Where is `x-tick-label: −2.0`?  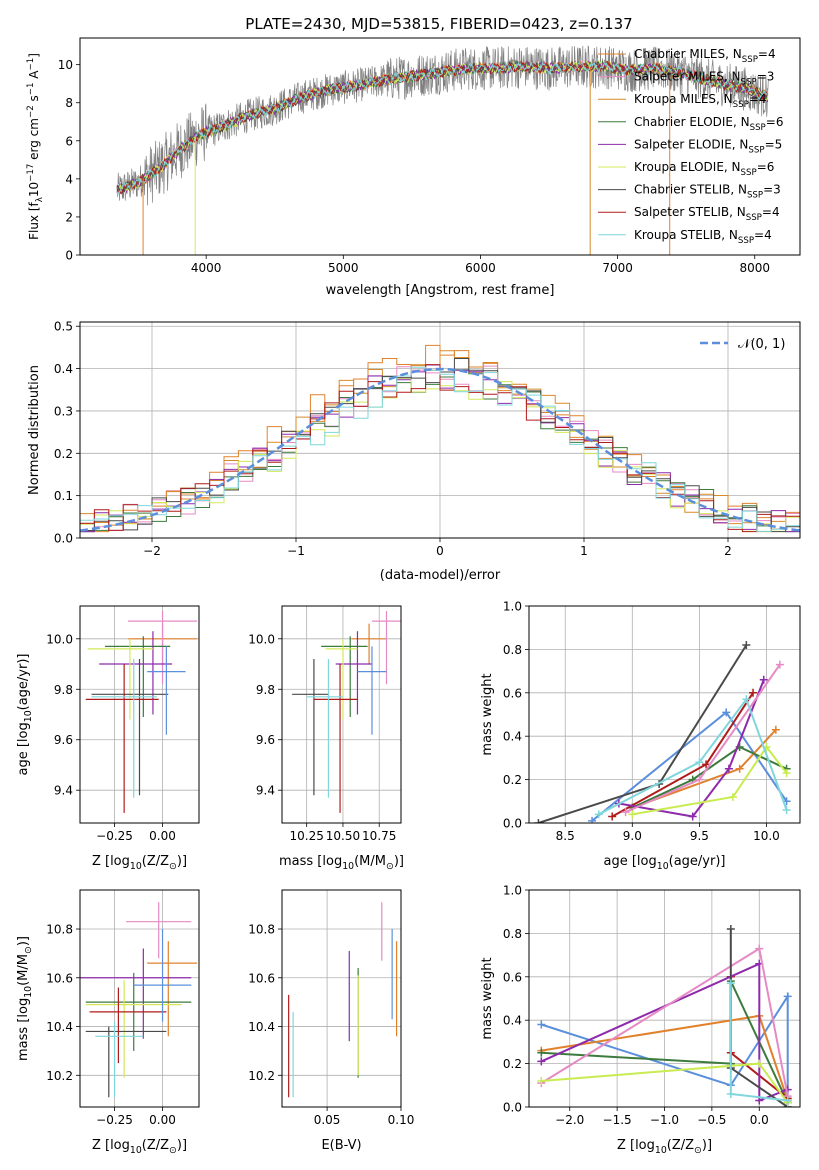 x-tick-label: −2.0 is located at coordinates (569, 1120).